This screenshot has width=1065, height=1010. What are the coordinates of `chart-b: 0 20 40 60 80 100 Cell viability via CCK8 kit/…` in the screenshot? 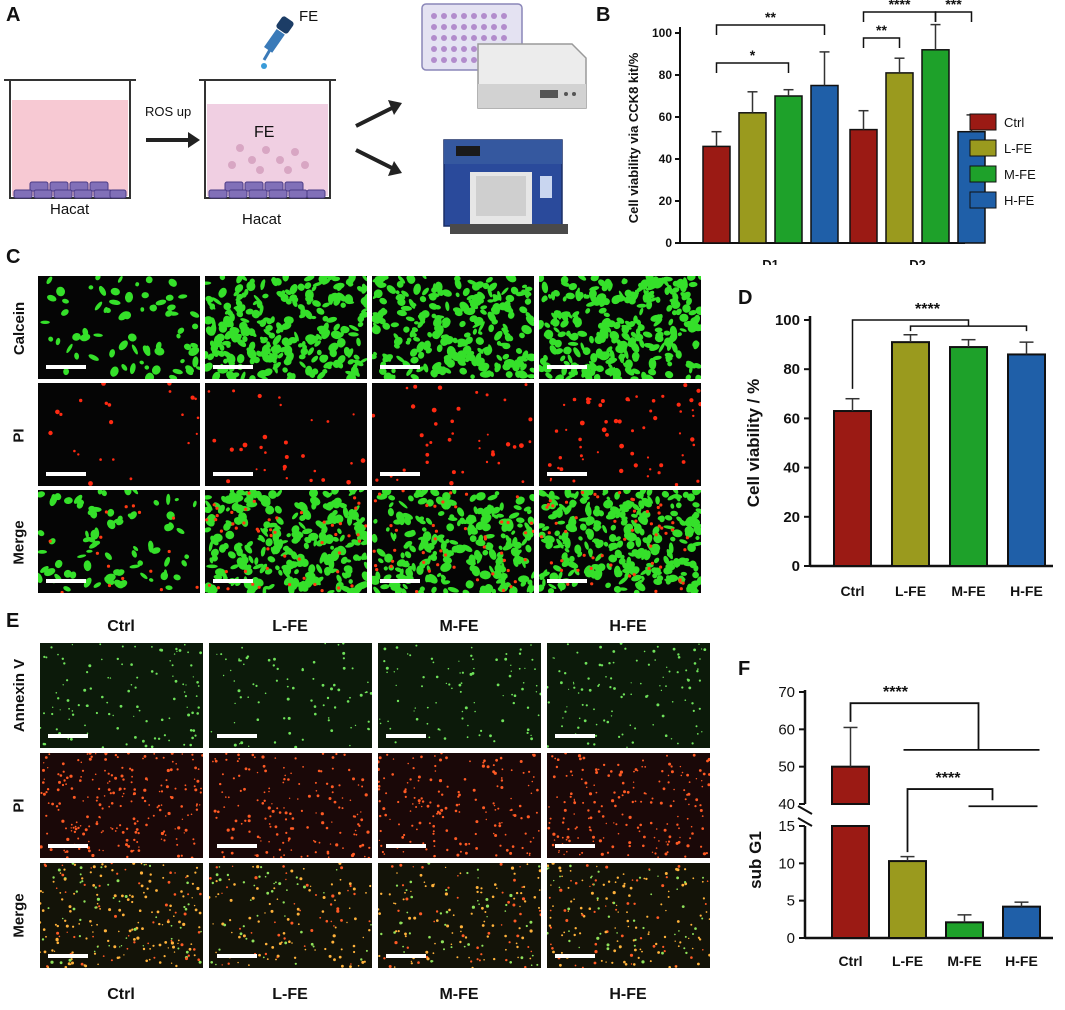 It's located at (831, 132).